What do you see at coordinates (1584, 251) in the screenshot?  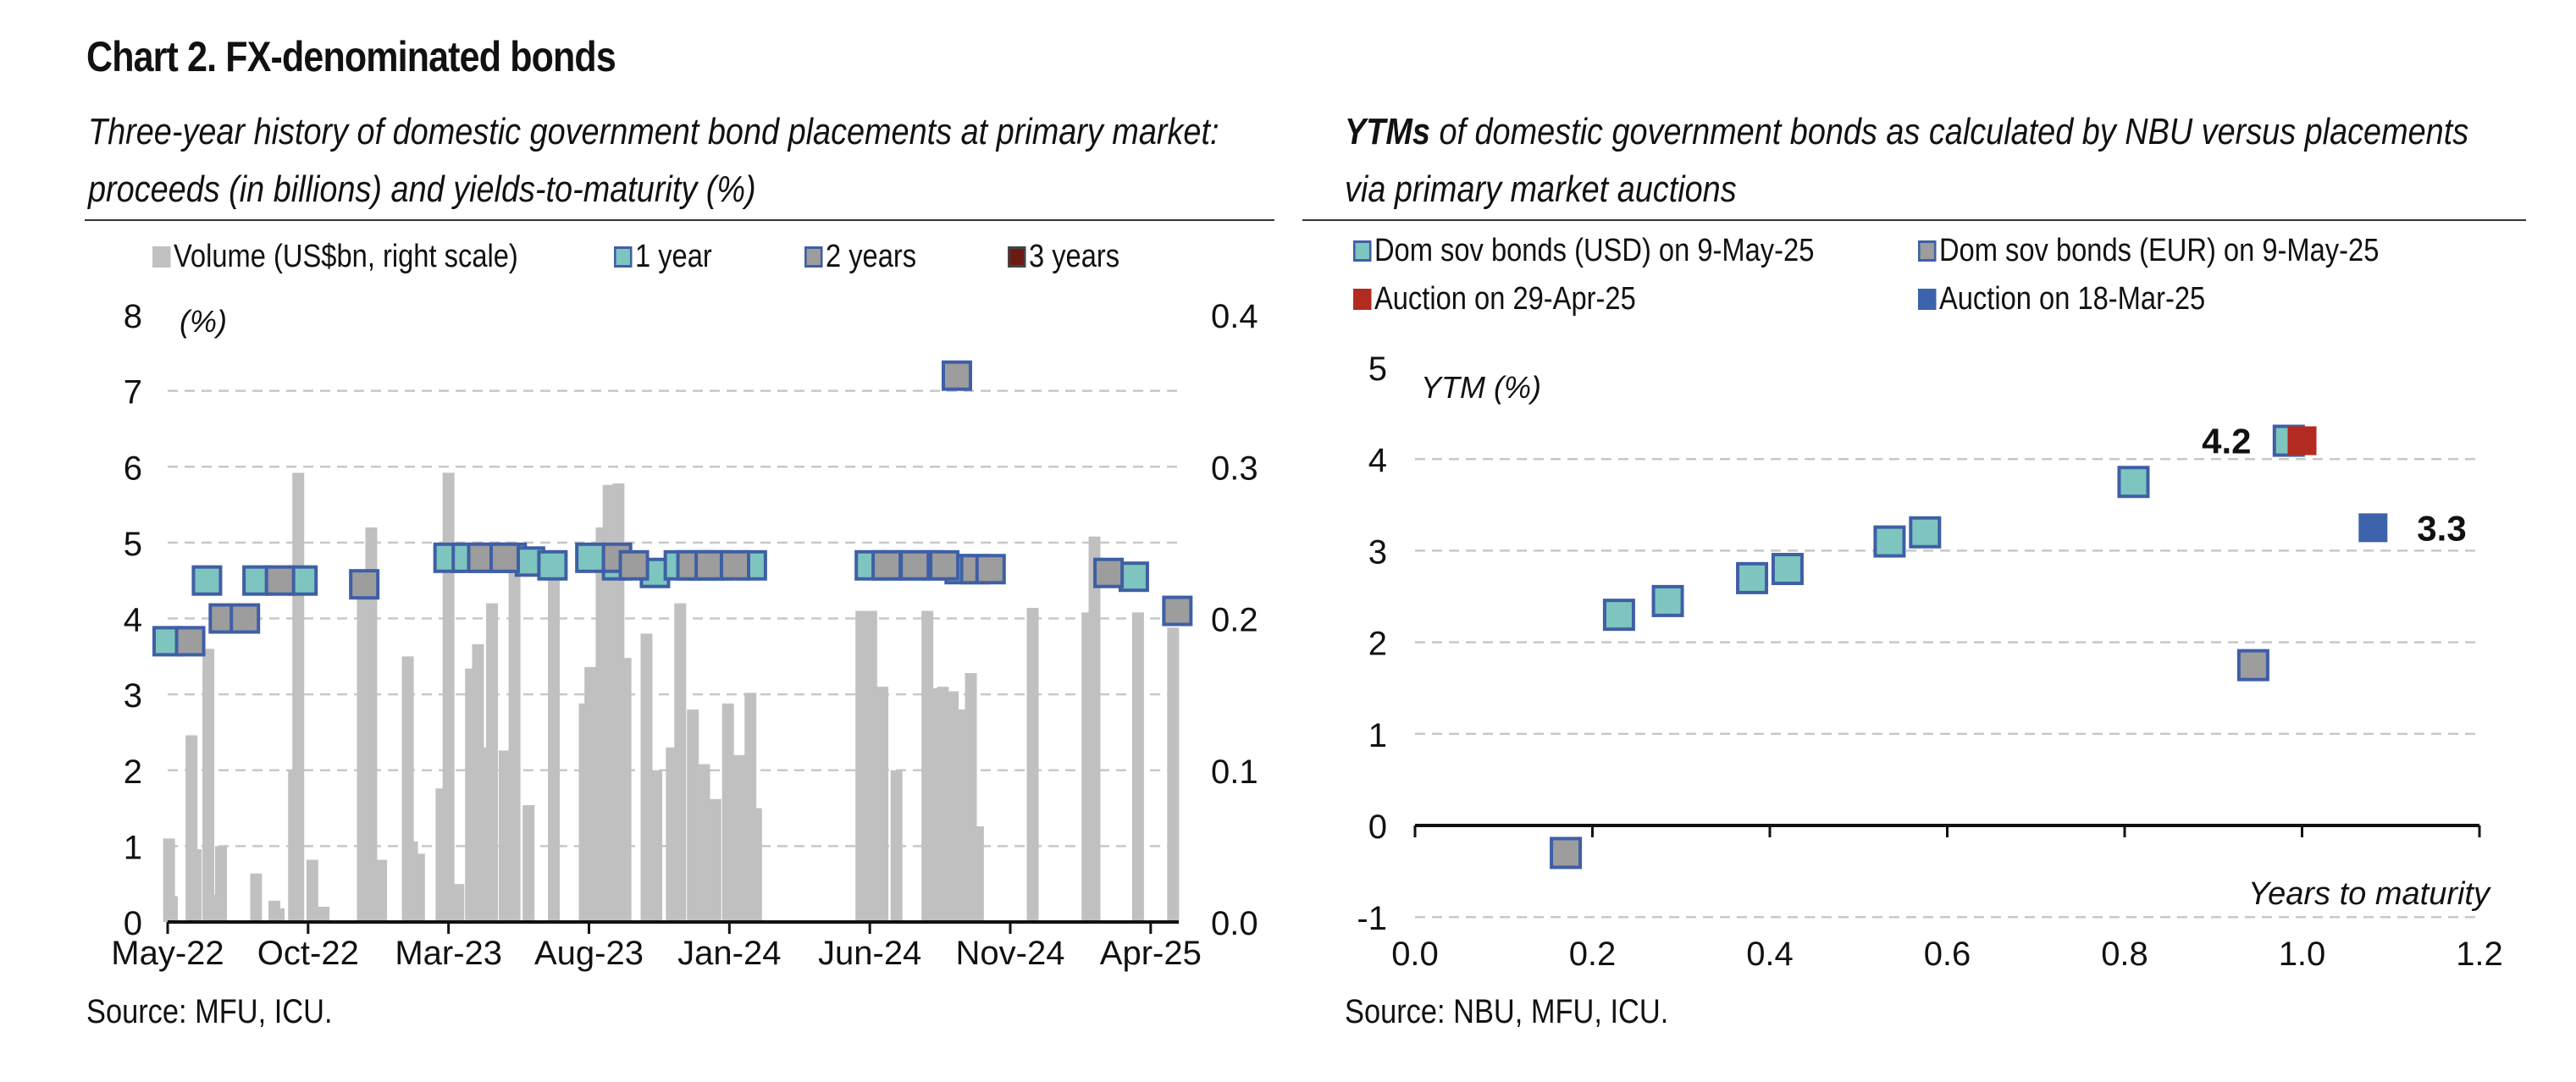 I see `legend-item-usd-bonds: Dom sov bonds (USD) on 9-May-25` at bounding box center [1584, 251].